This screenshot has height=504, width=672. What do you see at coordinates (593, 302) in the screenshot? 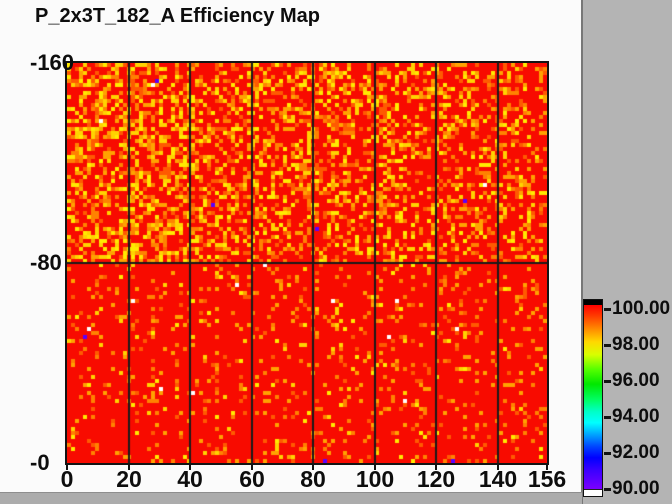
I see `colorbar-max-cap` at bounding box center [593, 302].